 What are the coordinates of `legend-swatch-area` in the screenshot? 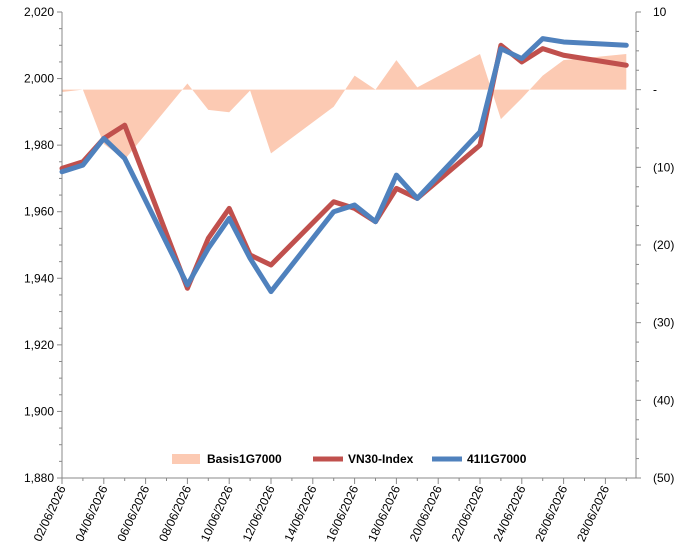 It's located at (186, 459).